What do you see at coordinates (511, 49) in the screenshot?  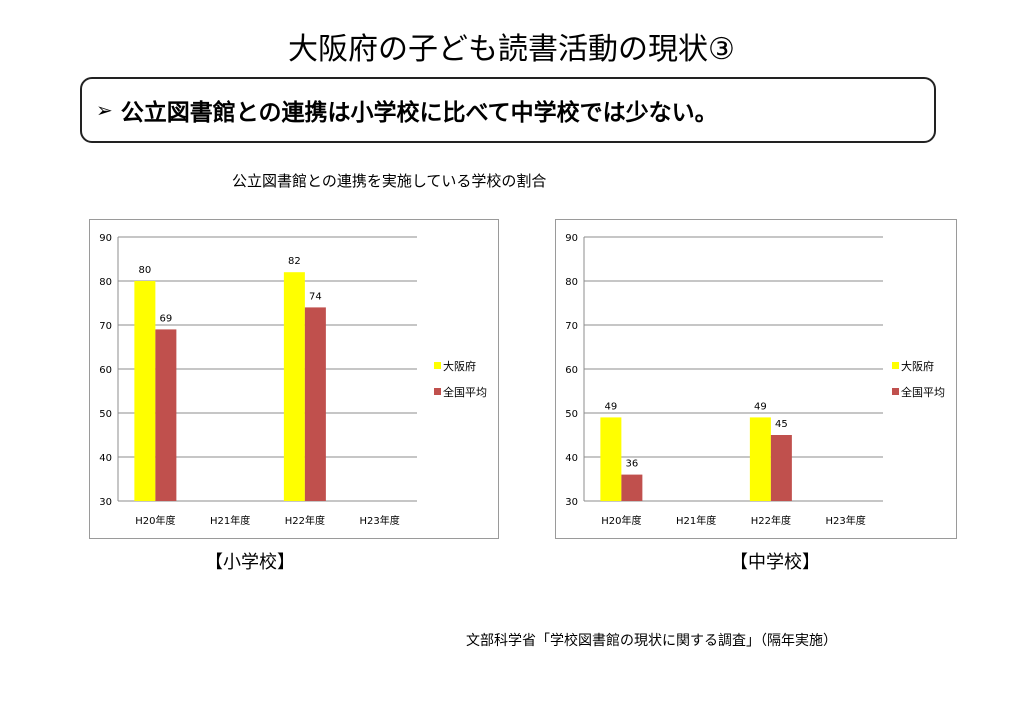 I see `page-title: 大阪府の子ども読書活動の現状③` at bounding box center [511, 49].